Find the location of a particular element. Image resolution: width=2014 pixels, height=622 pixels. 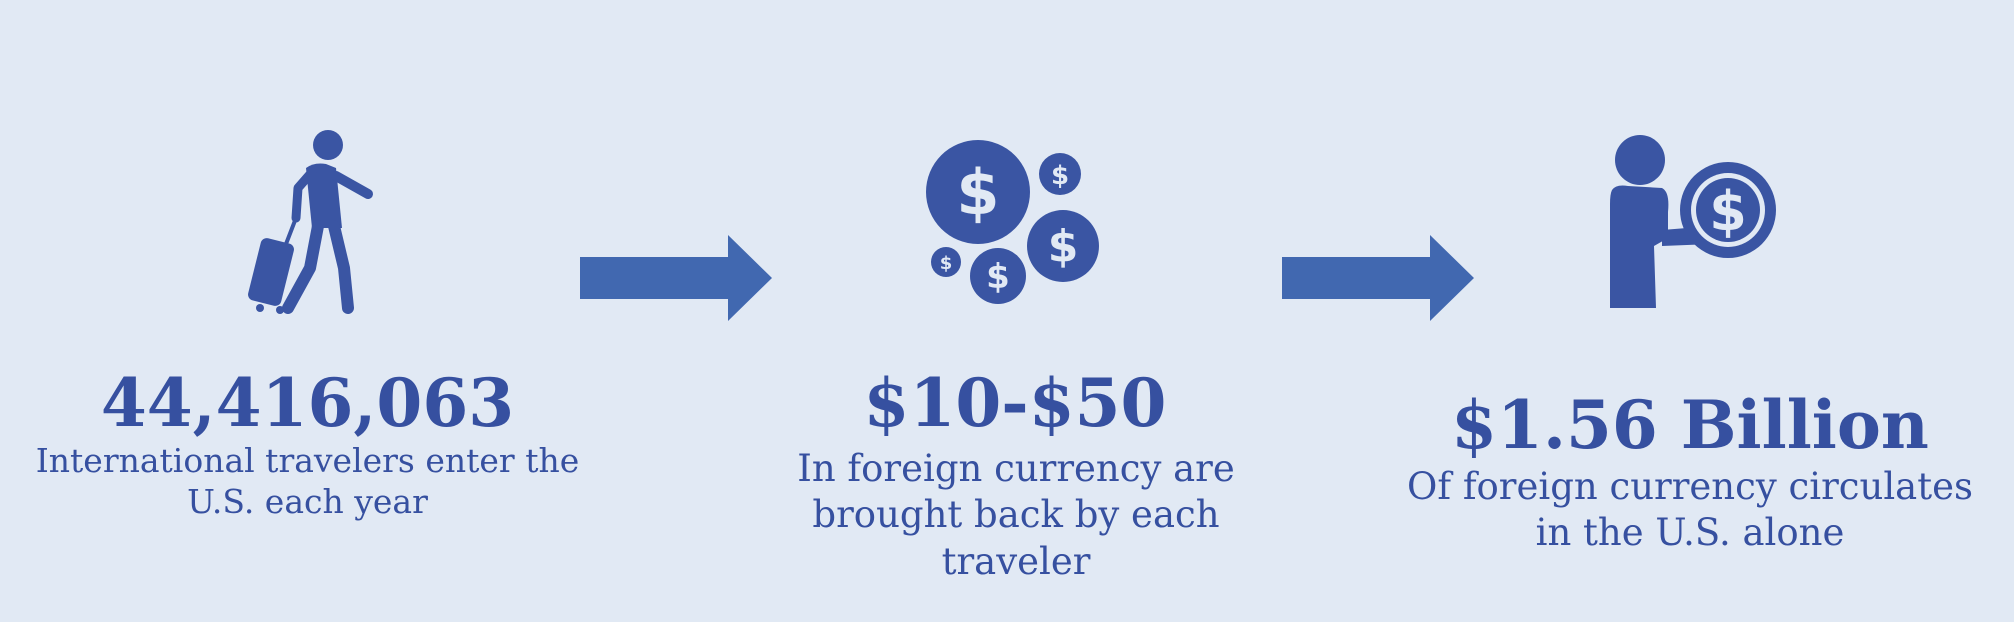

currency-per-traveler: $10-$50 is located at coordinates (1015, 403).